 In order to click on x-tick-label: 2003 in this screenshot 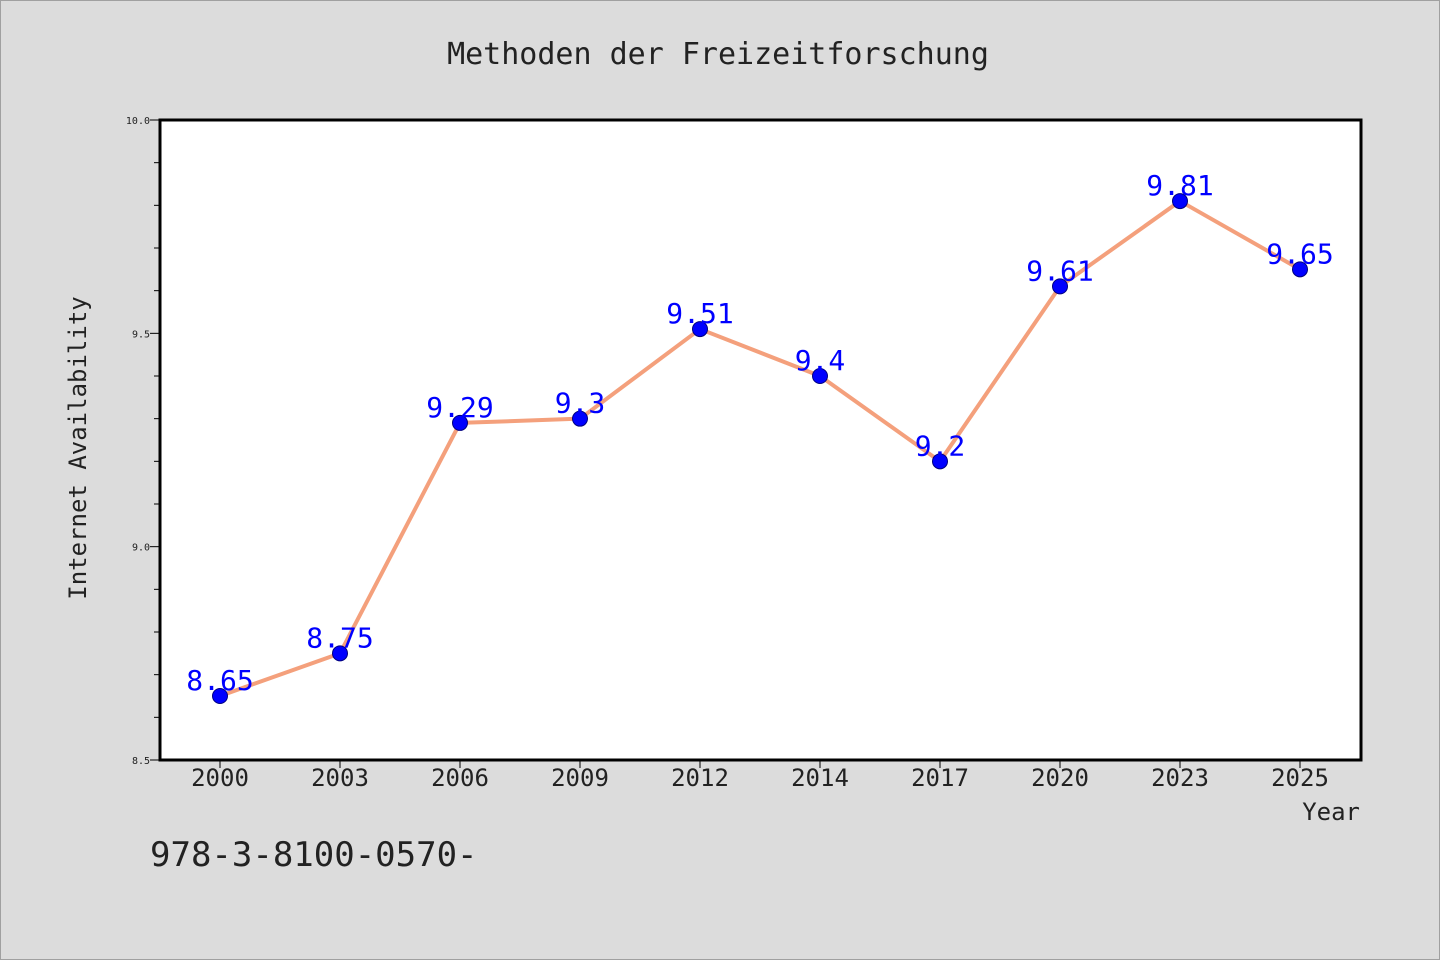, I will do `click(340, 778)`.